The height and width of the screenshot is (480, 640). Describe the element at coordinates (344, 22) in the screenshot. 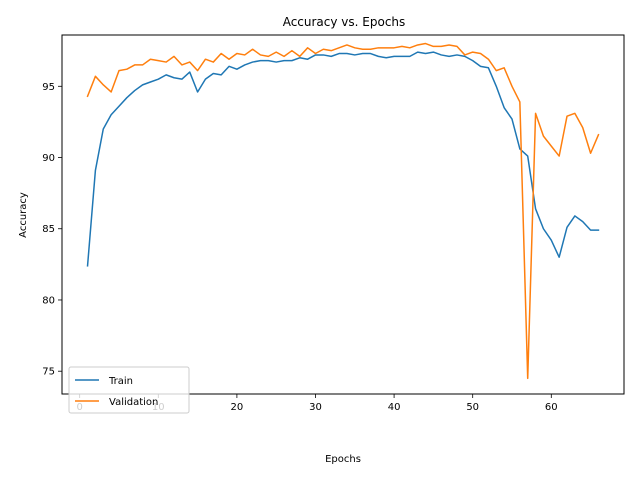

I see `chart-title: Accuracy vs. Epochs` at that location.